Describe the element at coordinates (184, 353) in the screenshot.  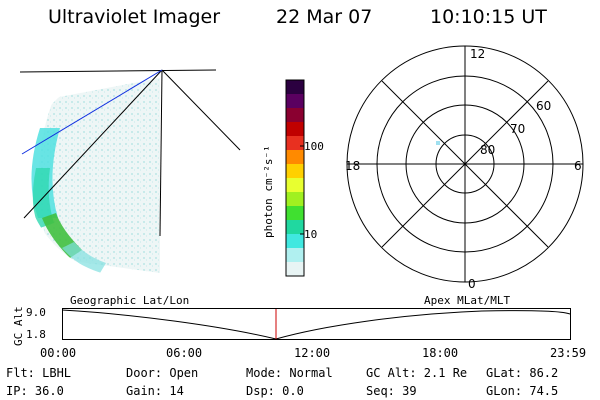
I see `strip-xtick-0600: 06:00` at that location.